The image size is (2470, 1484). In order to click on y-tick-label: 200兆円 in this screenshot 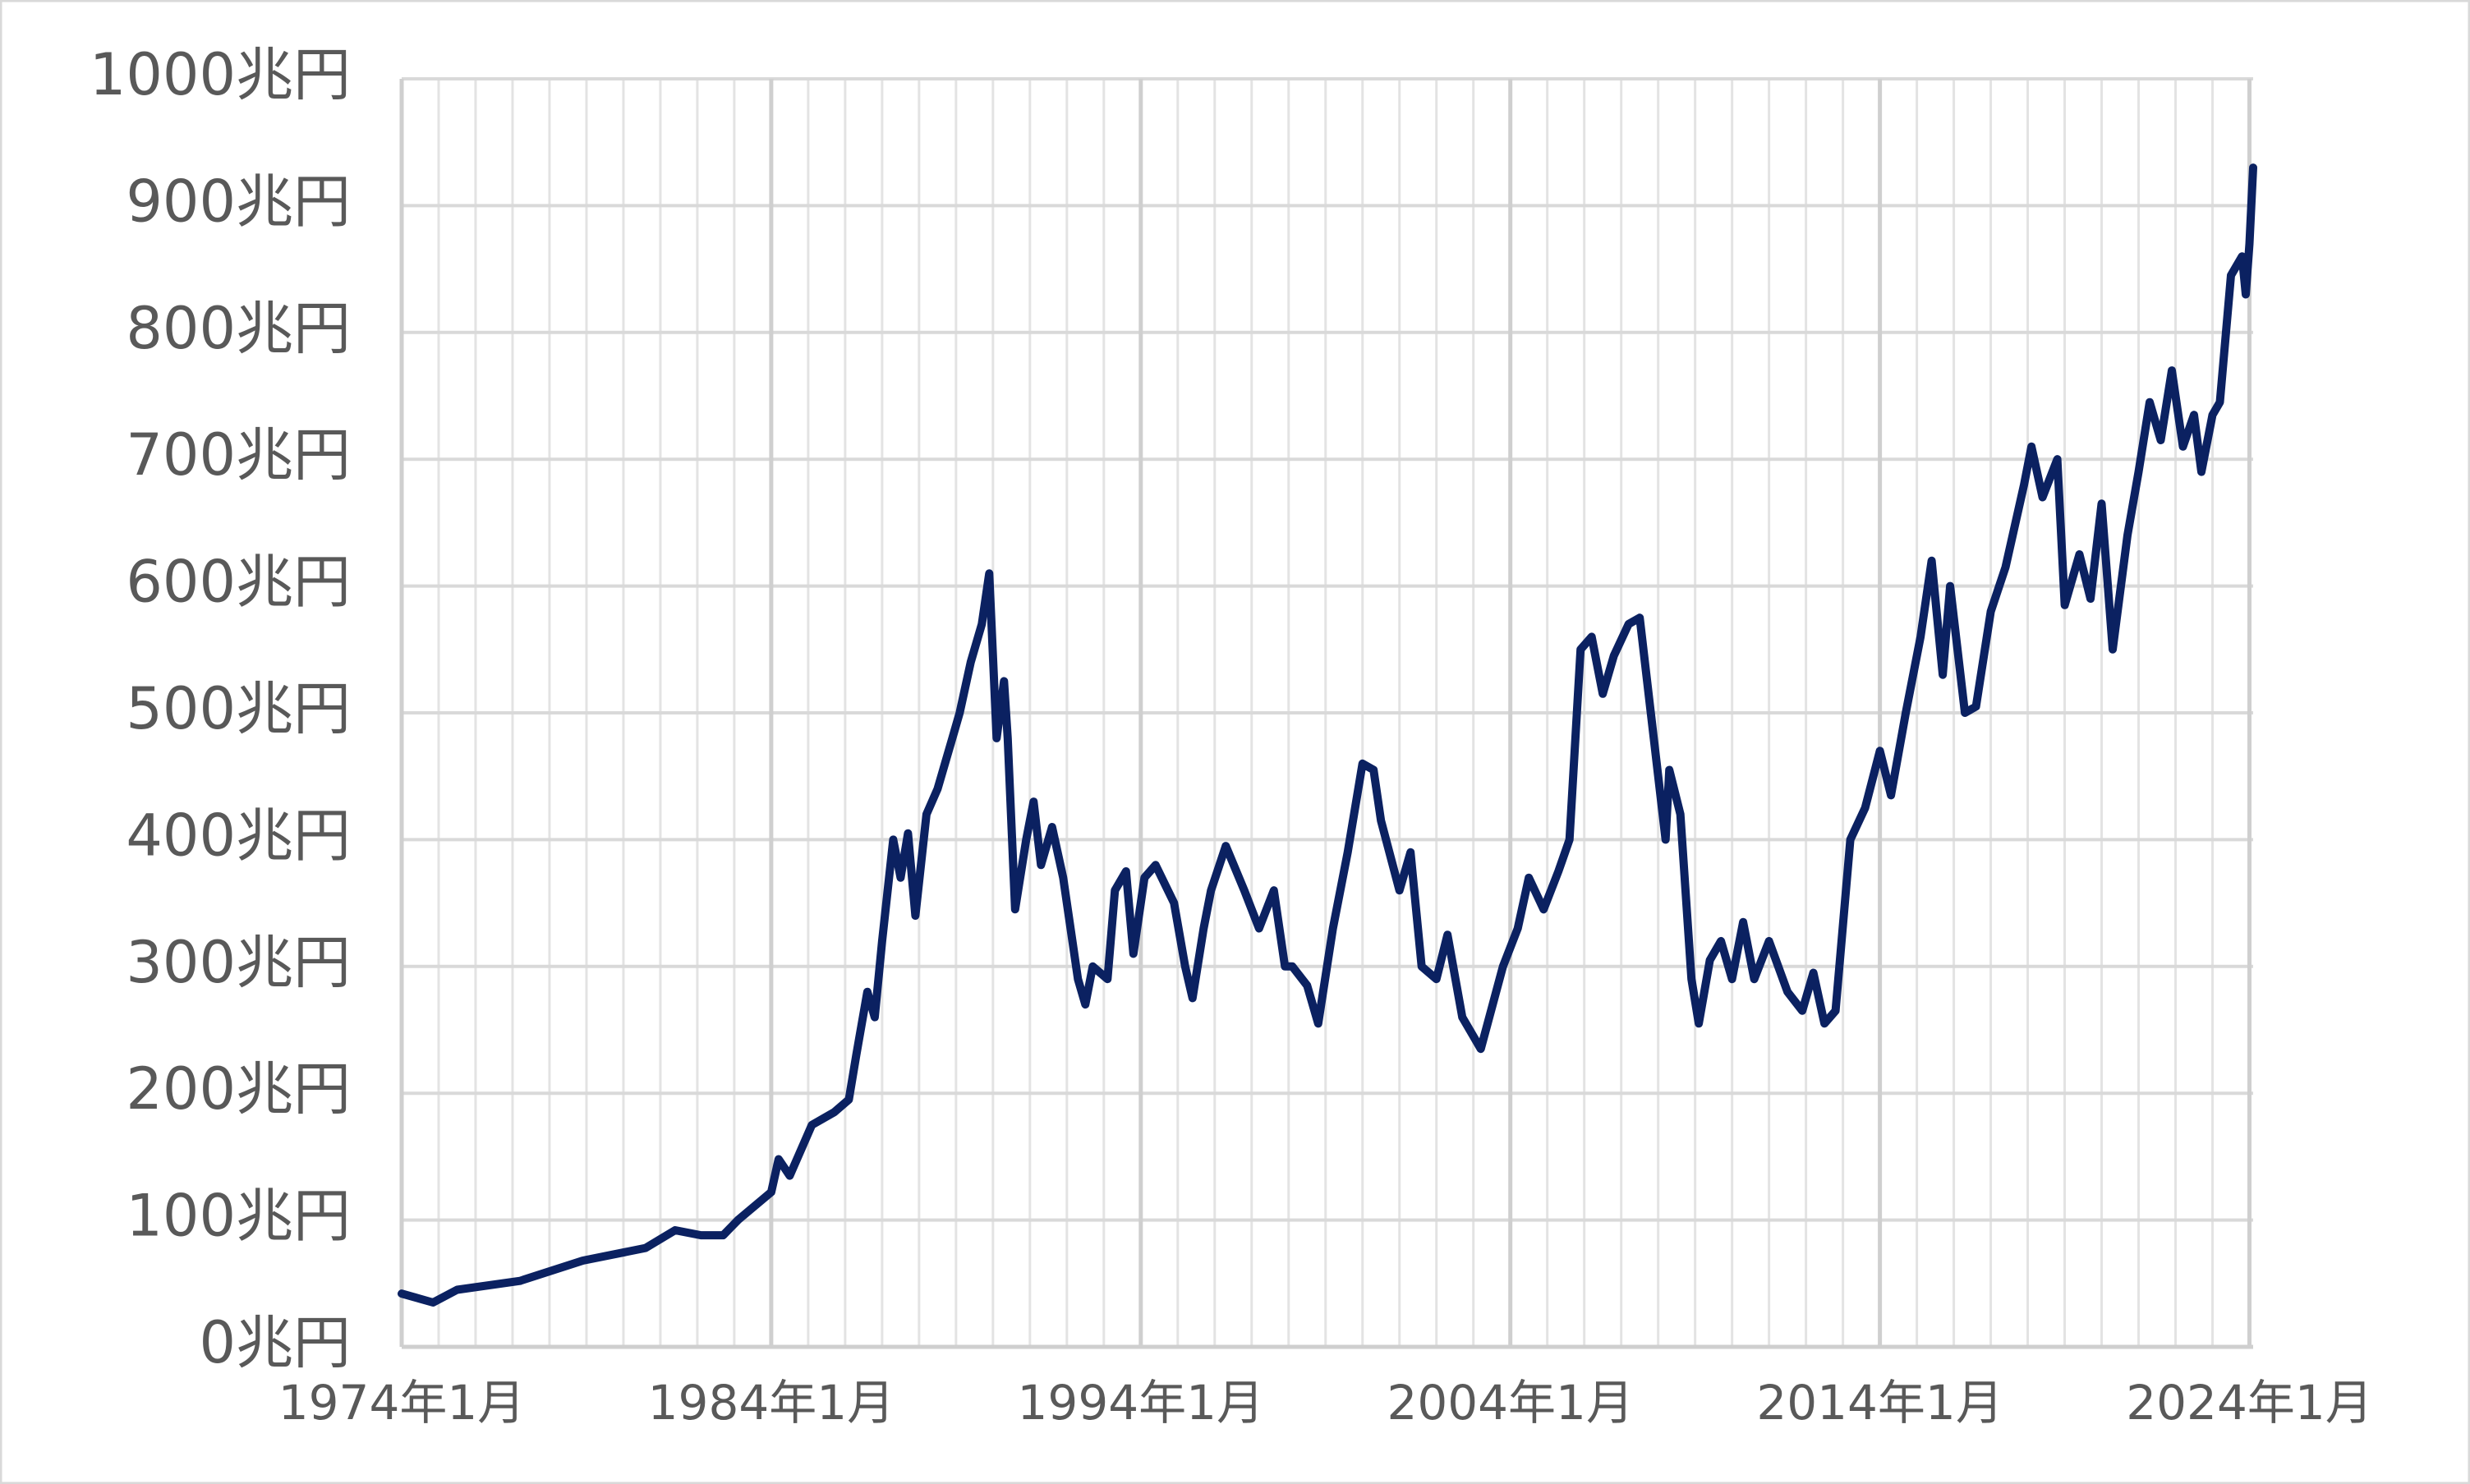, I will do `click(238, 1089)`.